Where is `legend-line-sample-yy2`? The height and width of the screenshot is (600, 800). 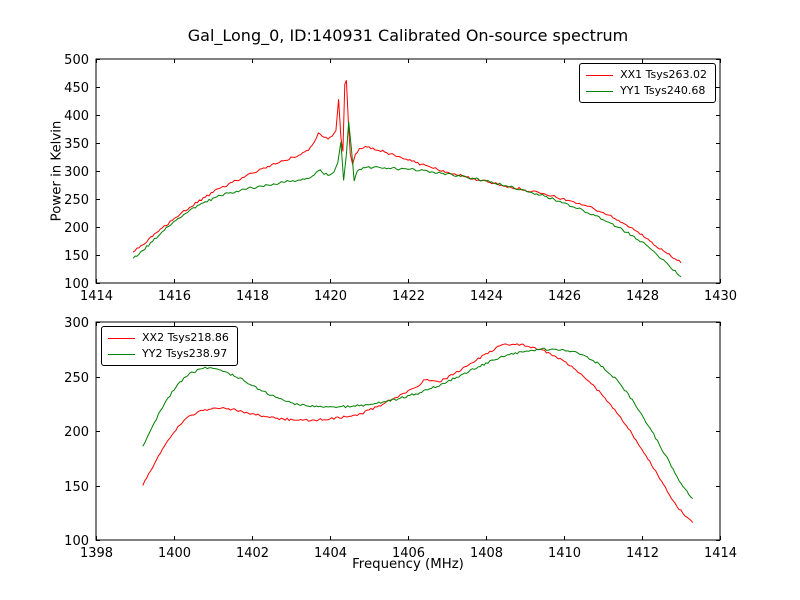
legend-line-sample-yy2 is located at coordinates (121, 354).